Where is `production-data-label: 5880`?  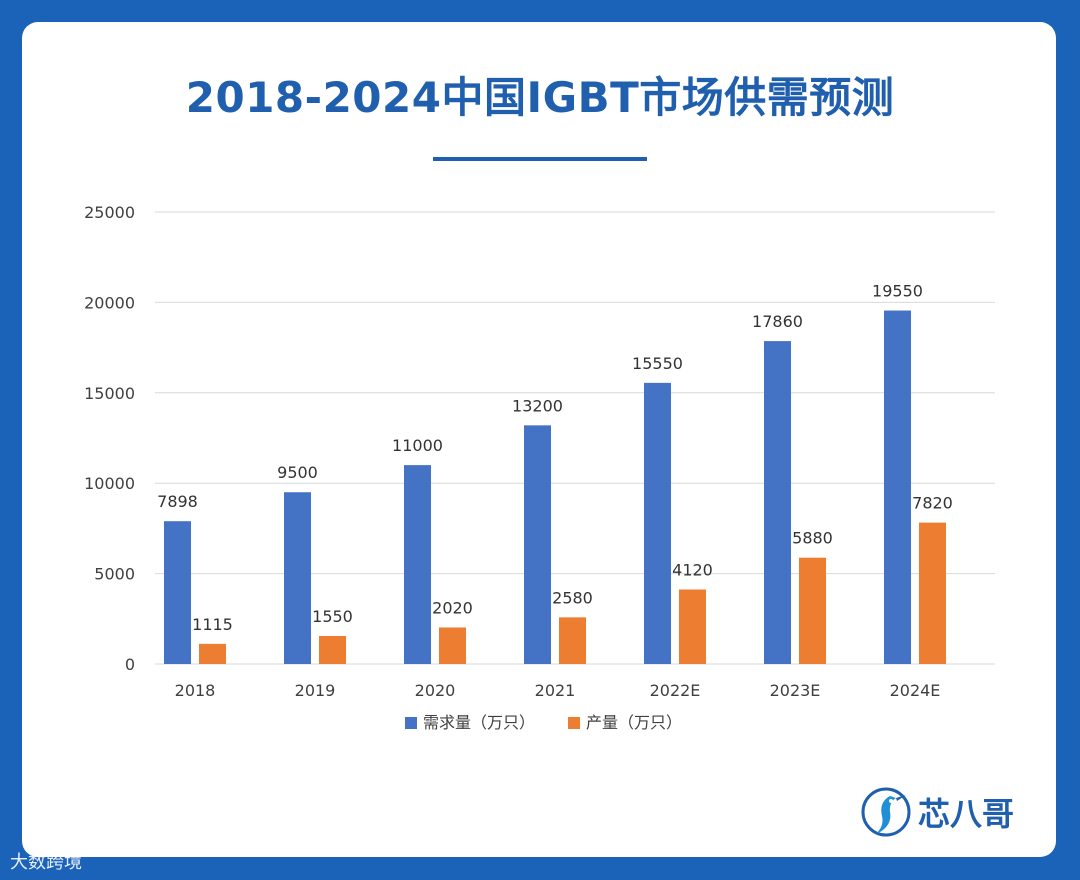 production-data-label: 5880 is located at coordinates (812, 538).